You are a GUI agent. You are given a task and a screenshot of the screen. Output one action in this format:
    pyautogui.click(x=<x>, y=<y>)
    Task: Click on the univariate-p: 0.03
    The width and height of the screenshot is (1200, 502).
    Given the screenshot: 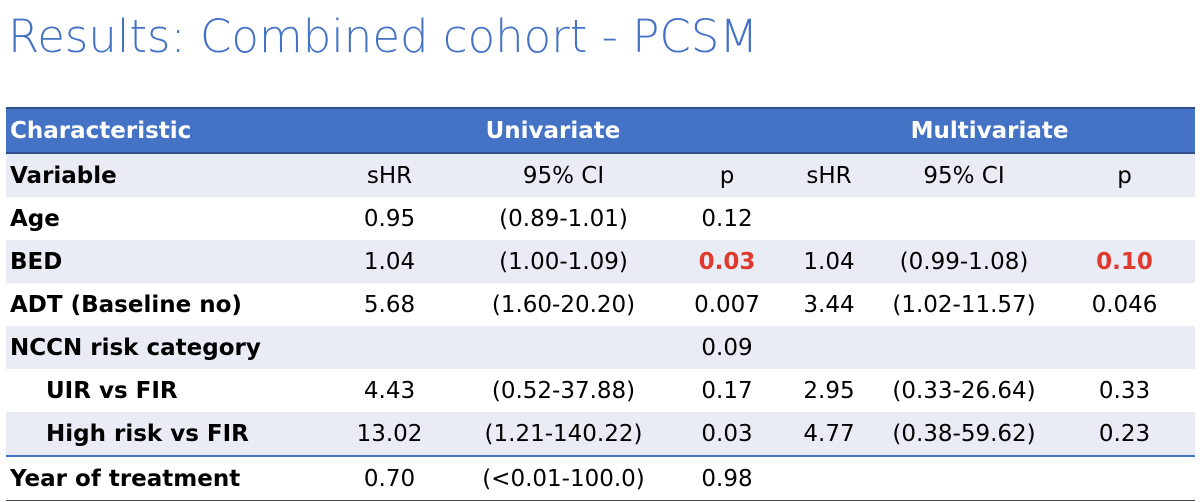 What is the action you would take?
    pyautogui.click(x=727, y=434)
    